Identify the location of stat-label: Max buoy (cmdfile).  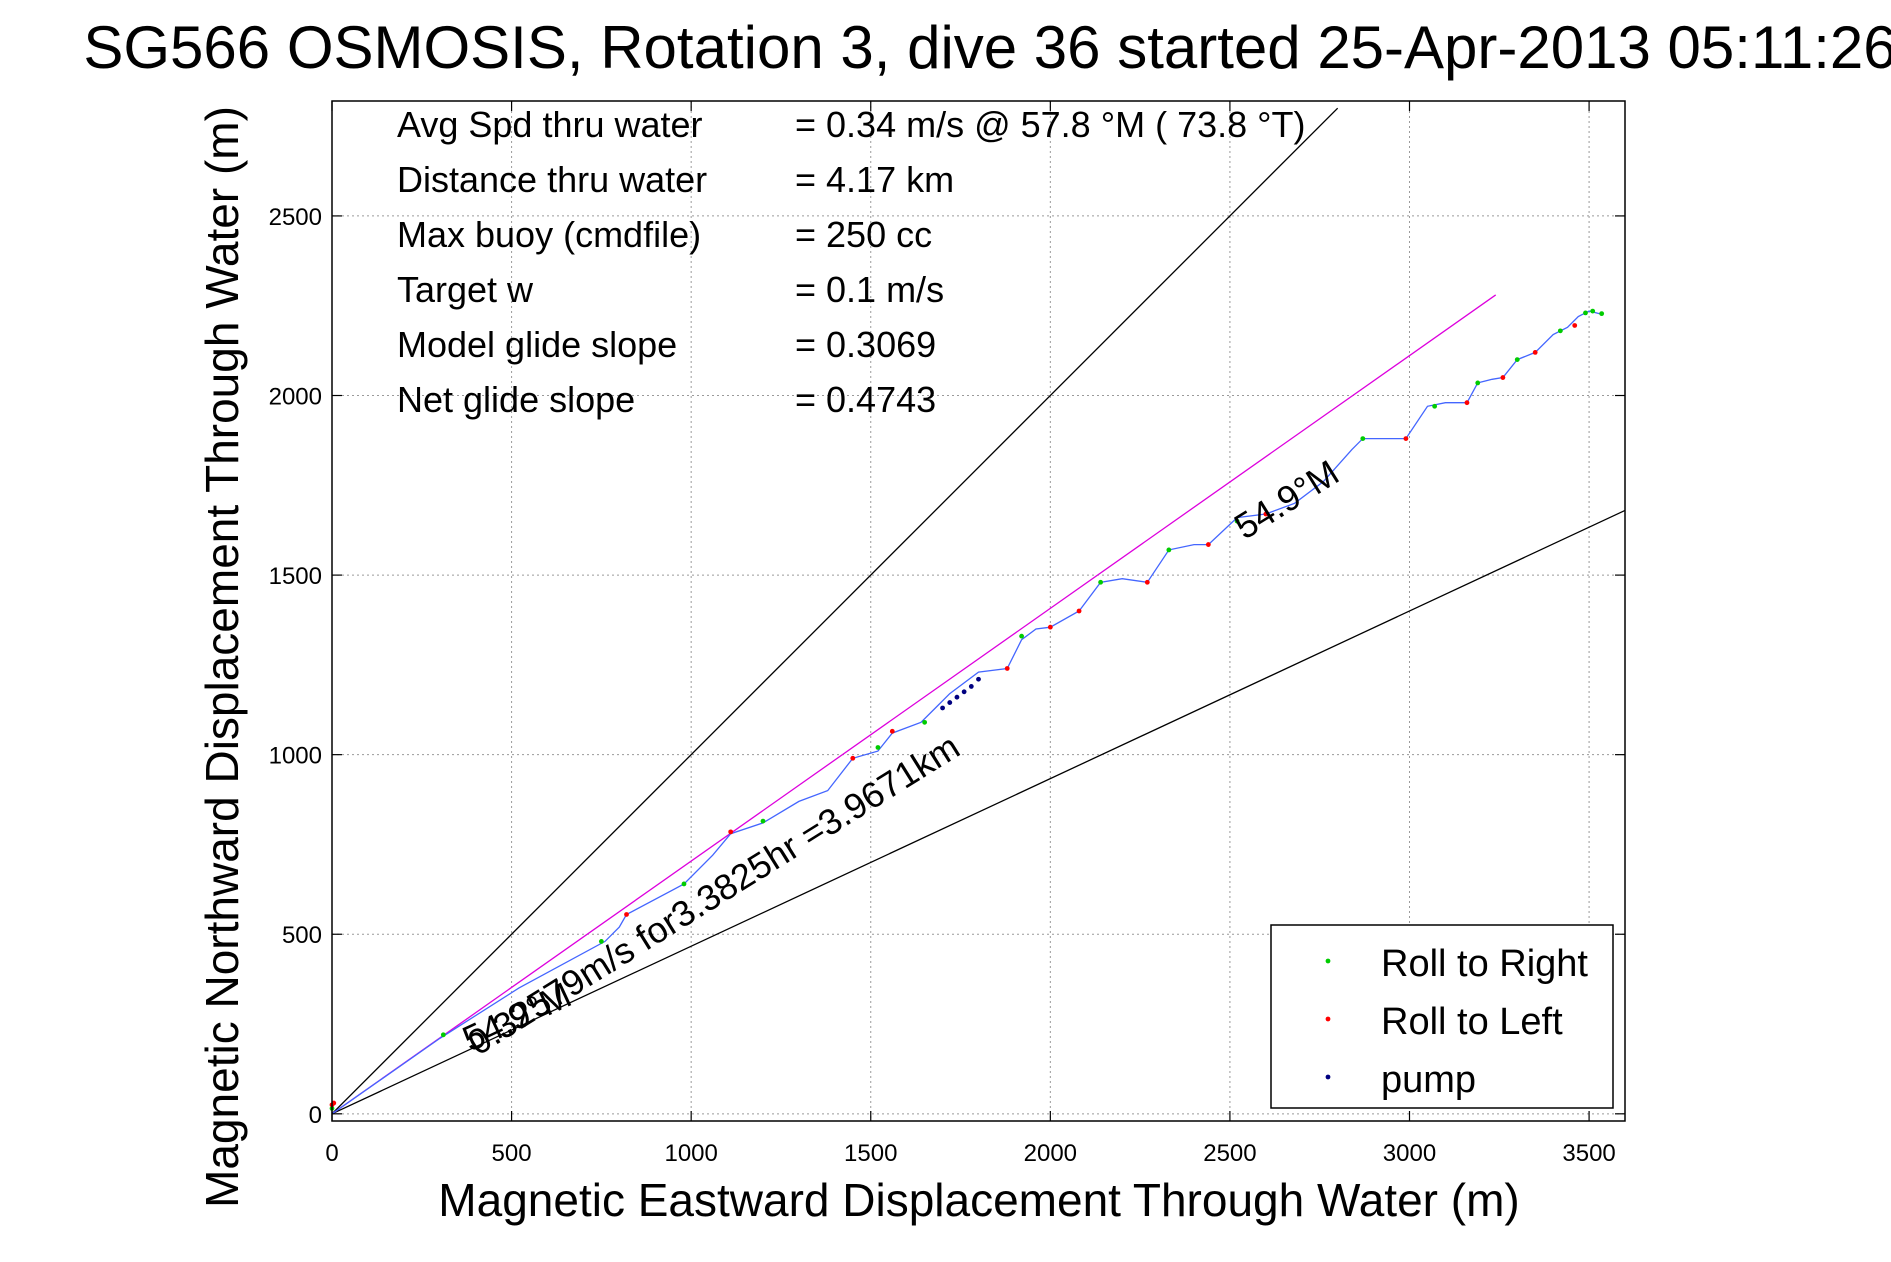
(549, 234).